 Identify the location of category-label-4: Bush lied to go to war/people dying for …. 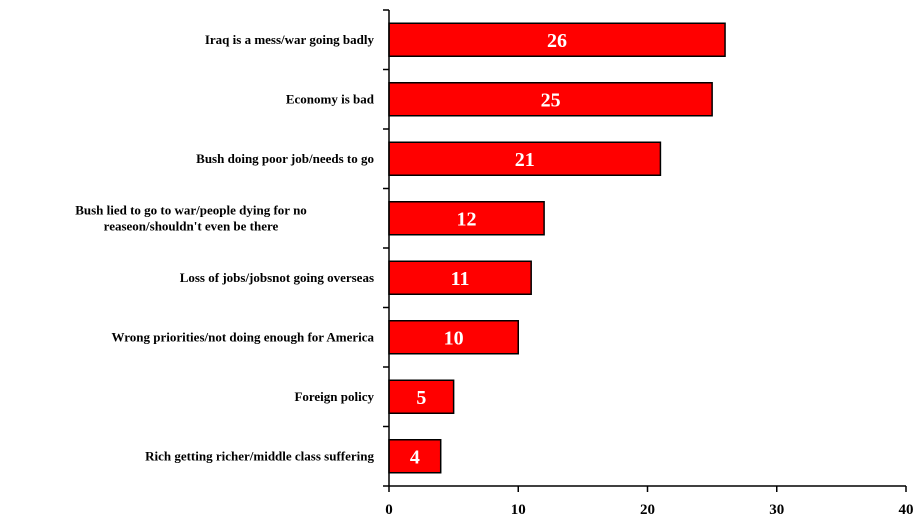
(191, 217).